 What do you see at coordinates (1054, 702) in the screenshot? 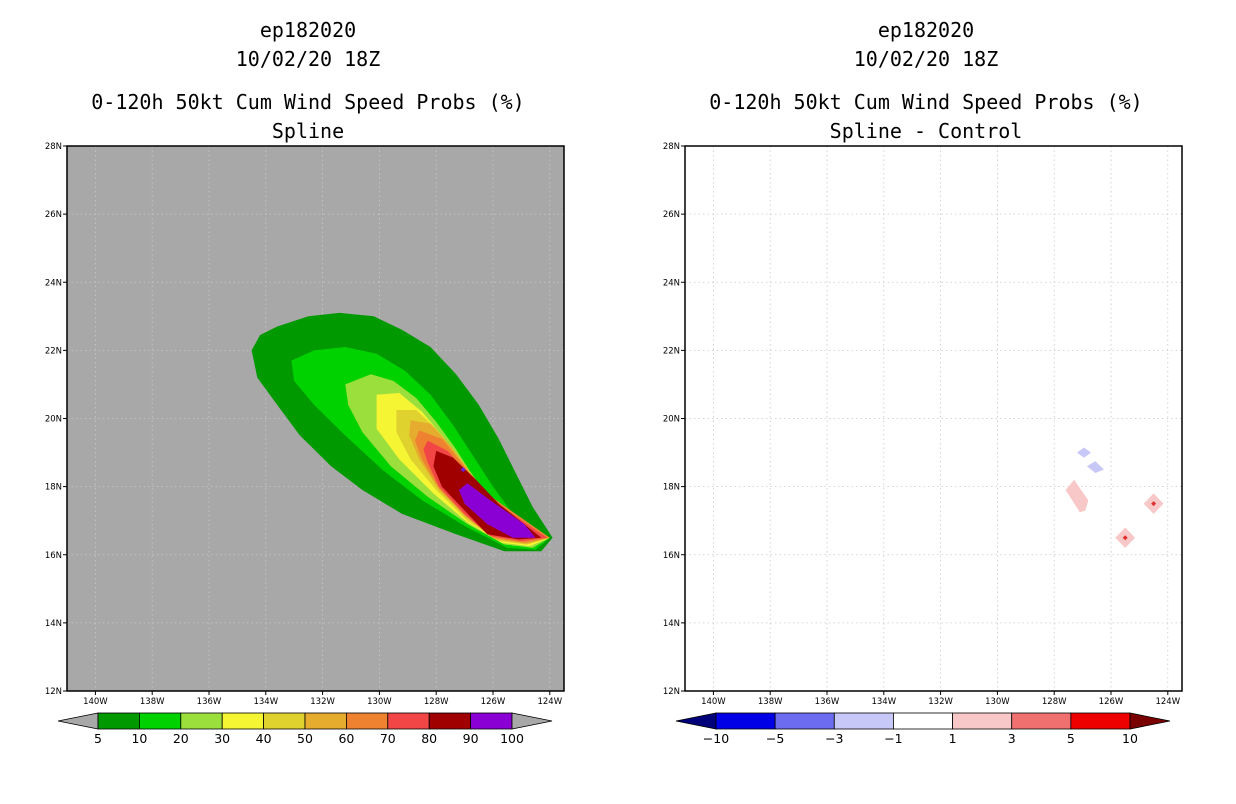
I see `x-tick-label: 128W` at bounding box center [1054, 702].